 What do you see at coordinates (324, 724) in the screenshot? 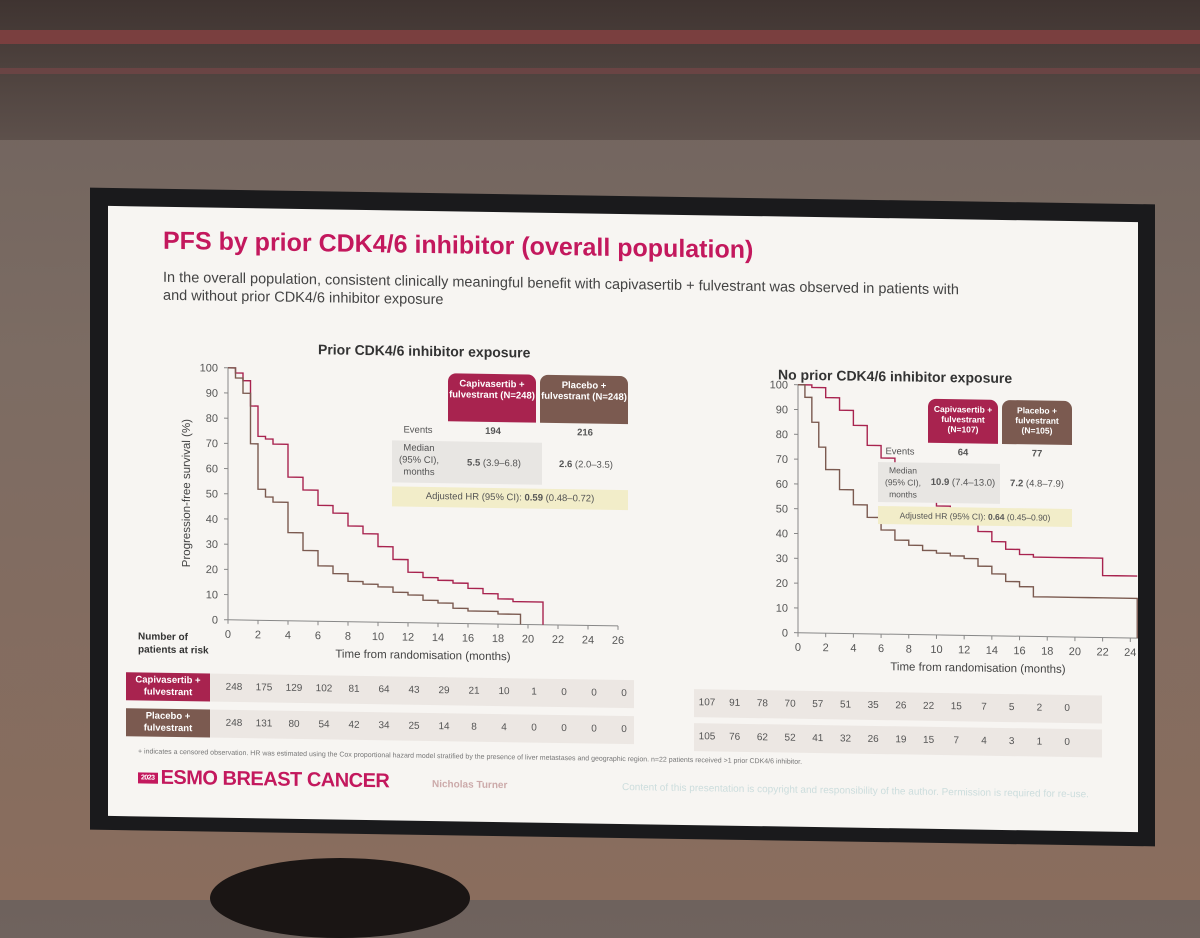
I see `left-placebo-risk-value: 54` at bounding box center [324, 724].